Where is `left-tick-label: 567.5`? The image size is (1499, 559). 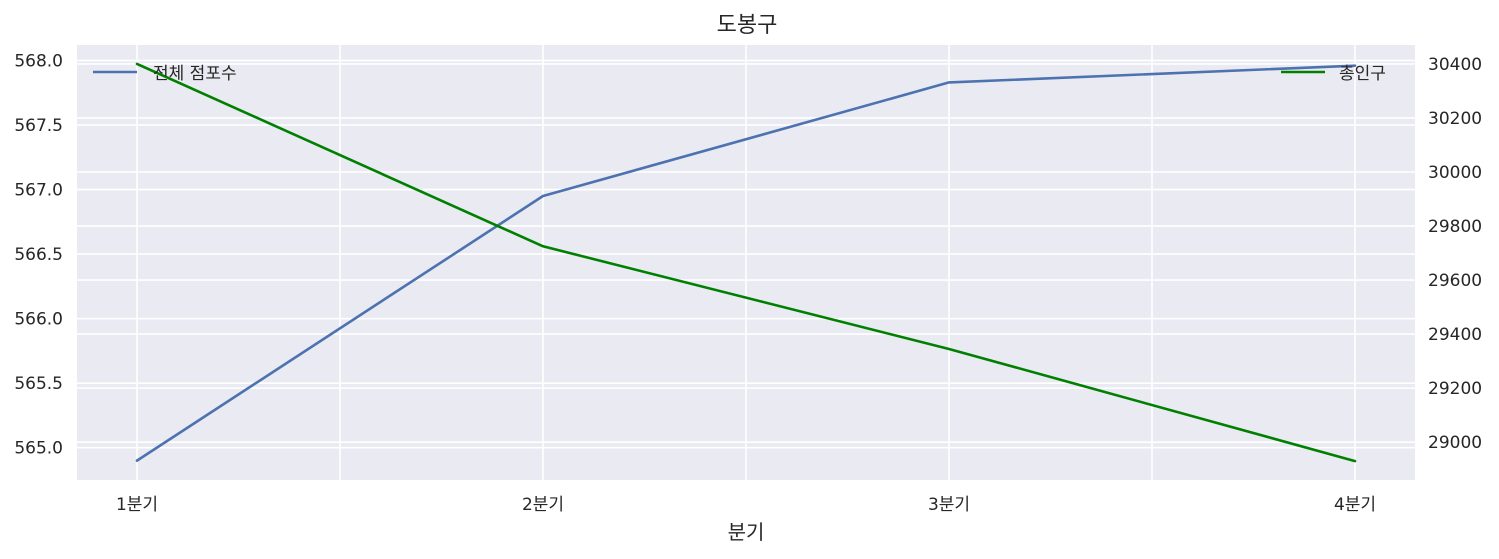 left-tick-label: 567.5 is located at coordinates (38, 126).